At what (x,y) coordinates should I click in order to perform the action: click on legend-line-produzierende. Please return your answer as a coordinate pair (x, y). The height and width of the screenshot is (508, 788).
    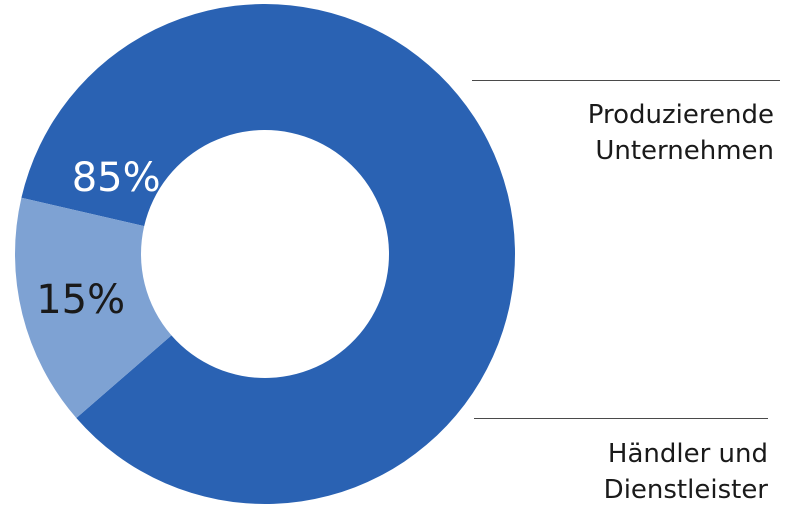
    Looking at the image, I should click on (626, 80).